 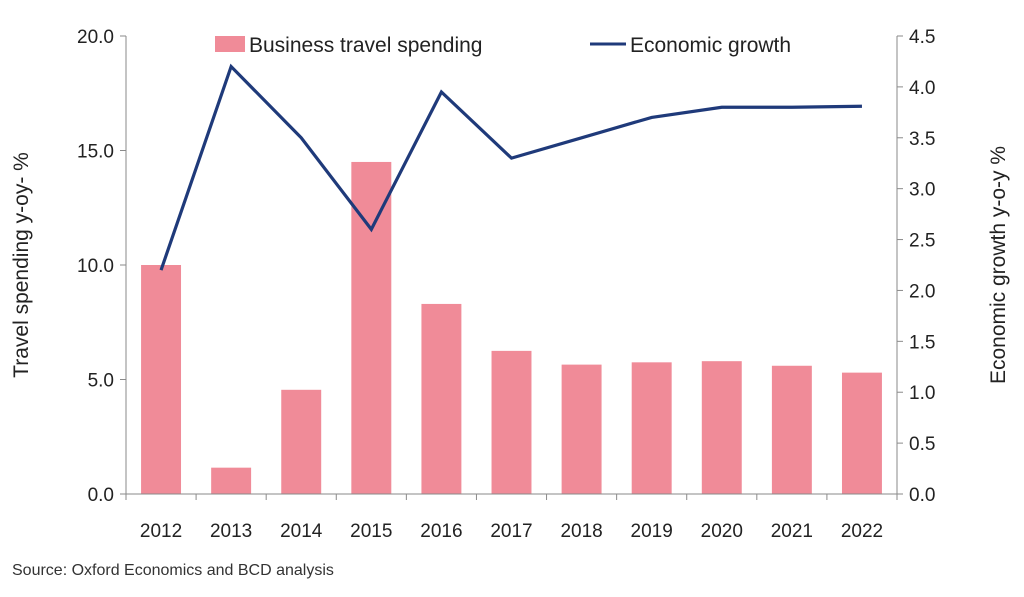 What do you see at coordinates (922, 342) in the screenshot?
I see `right-tick-label: 1.5` at bounding box center [922, 342].